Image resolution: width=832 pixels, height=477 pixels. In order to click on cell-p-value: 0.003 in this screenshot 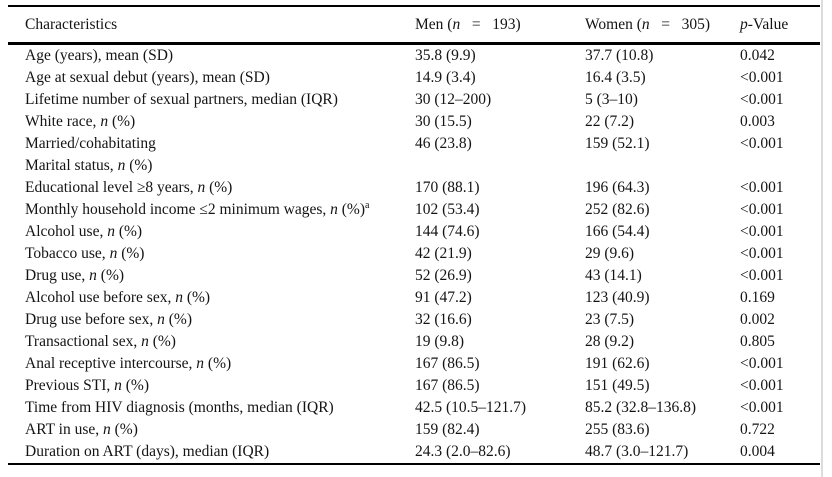, I will do `click(757, 121)`.